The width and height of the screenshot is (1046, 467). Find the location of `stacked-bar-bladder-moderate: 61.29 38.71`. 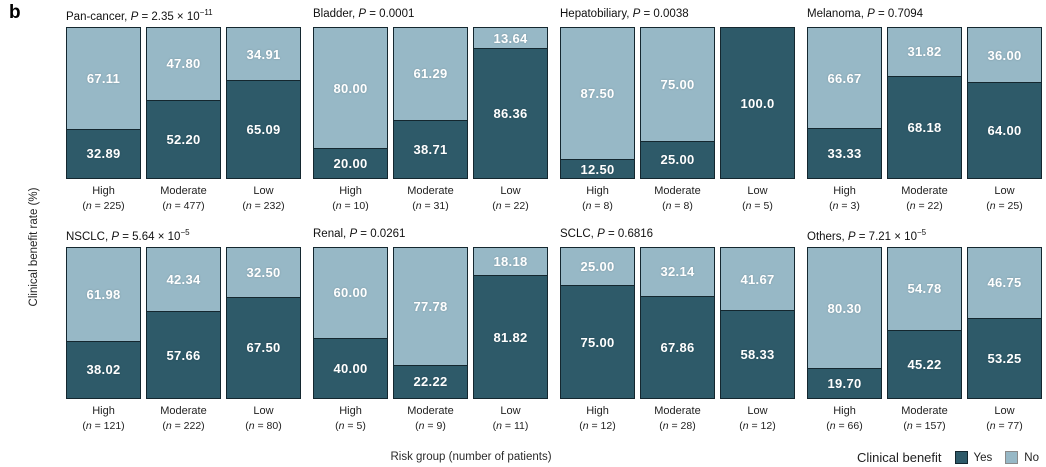

stacked-bar-bladder-moderate: 61.29 38.71 is located at coordinates (430, 103).